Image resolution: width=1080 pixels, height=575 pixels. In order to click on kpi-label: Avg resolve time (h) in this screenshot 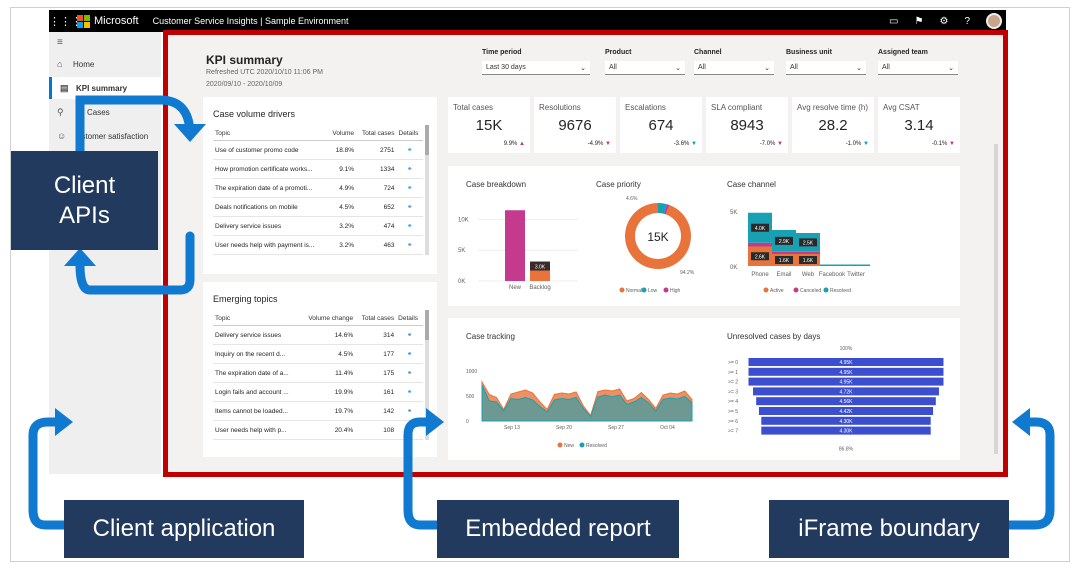, I will do `click(832, 107)`.